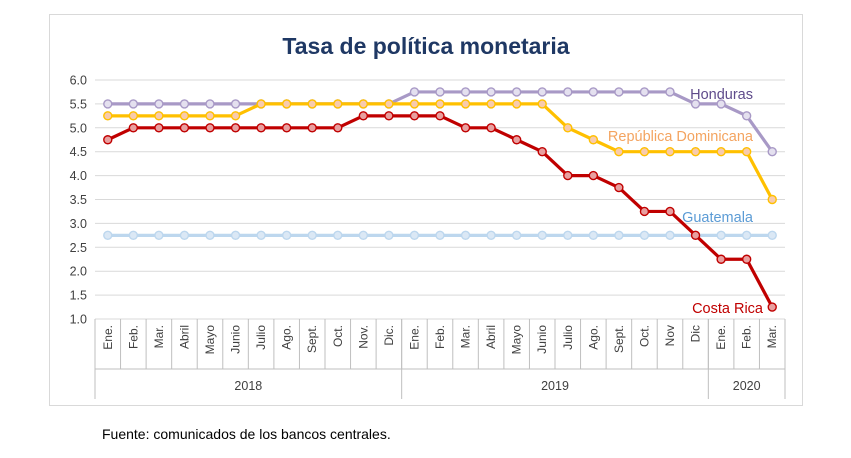 Image resolution: width=851 pixels, height=458 pixels. What do you see at coordinates (78, 152) in the screenshot?
I see `y-tick-label: 4.5` at bounding box center [78, 152].